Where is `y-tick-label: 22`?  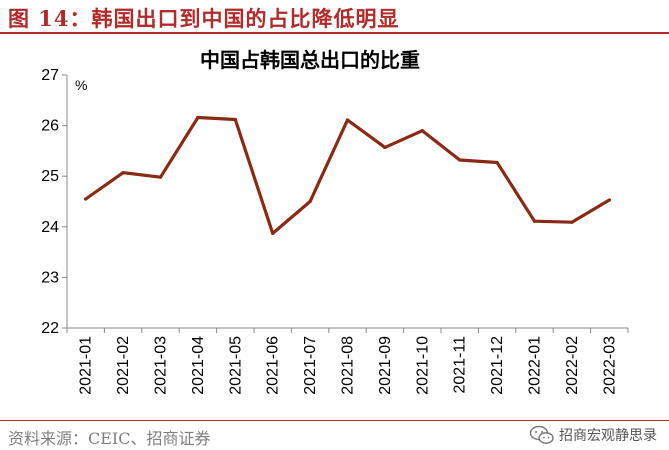 y-tick-label: 22 is located at coordinates (50, 328).